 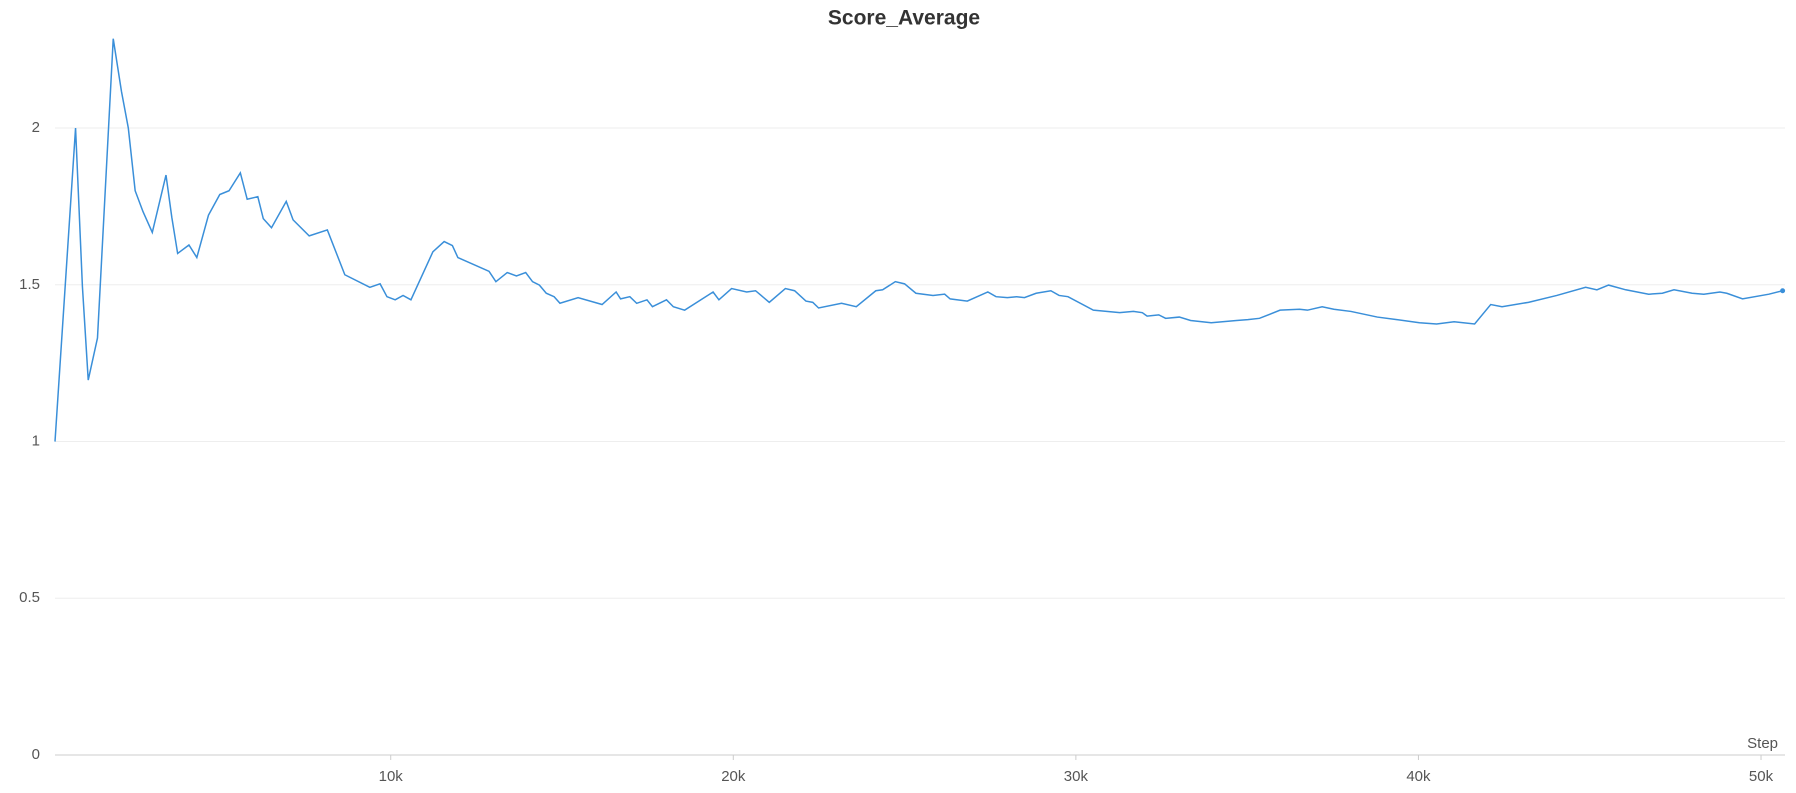 What do you see at coordinates (36, 754) in the screenshot?
I see `y-tick-label: 0` at bounding box center [36, 754].